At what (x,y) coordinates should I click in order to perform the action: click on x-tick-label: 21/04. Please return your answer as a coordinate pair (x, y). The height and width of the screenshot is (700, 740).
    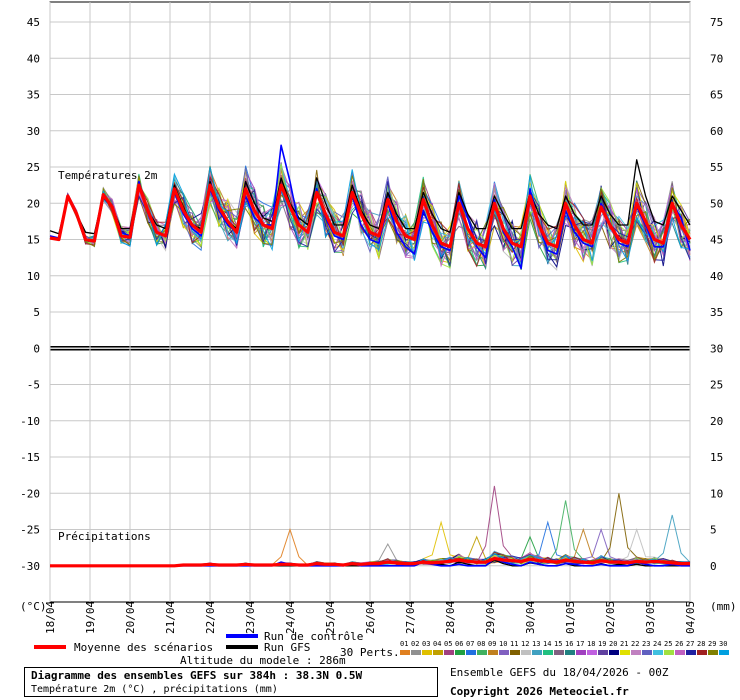
    Looking at the image, I should click on (170, 617).